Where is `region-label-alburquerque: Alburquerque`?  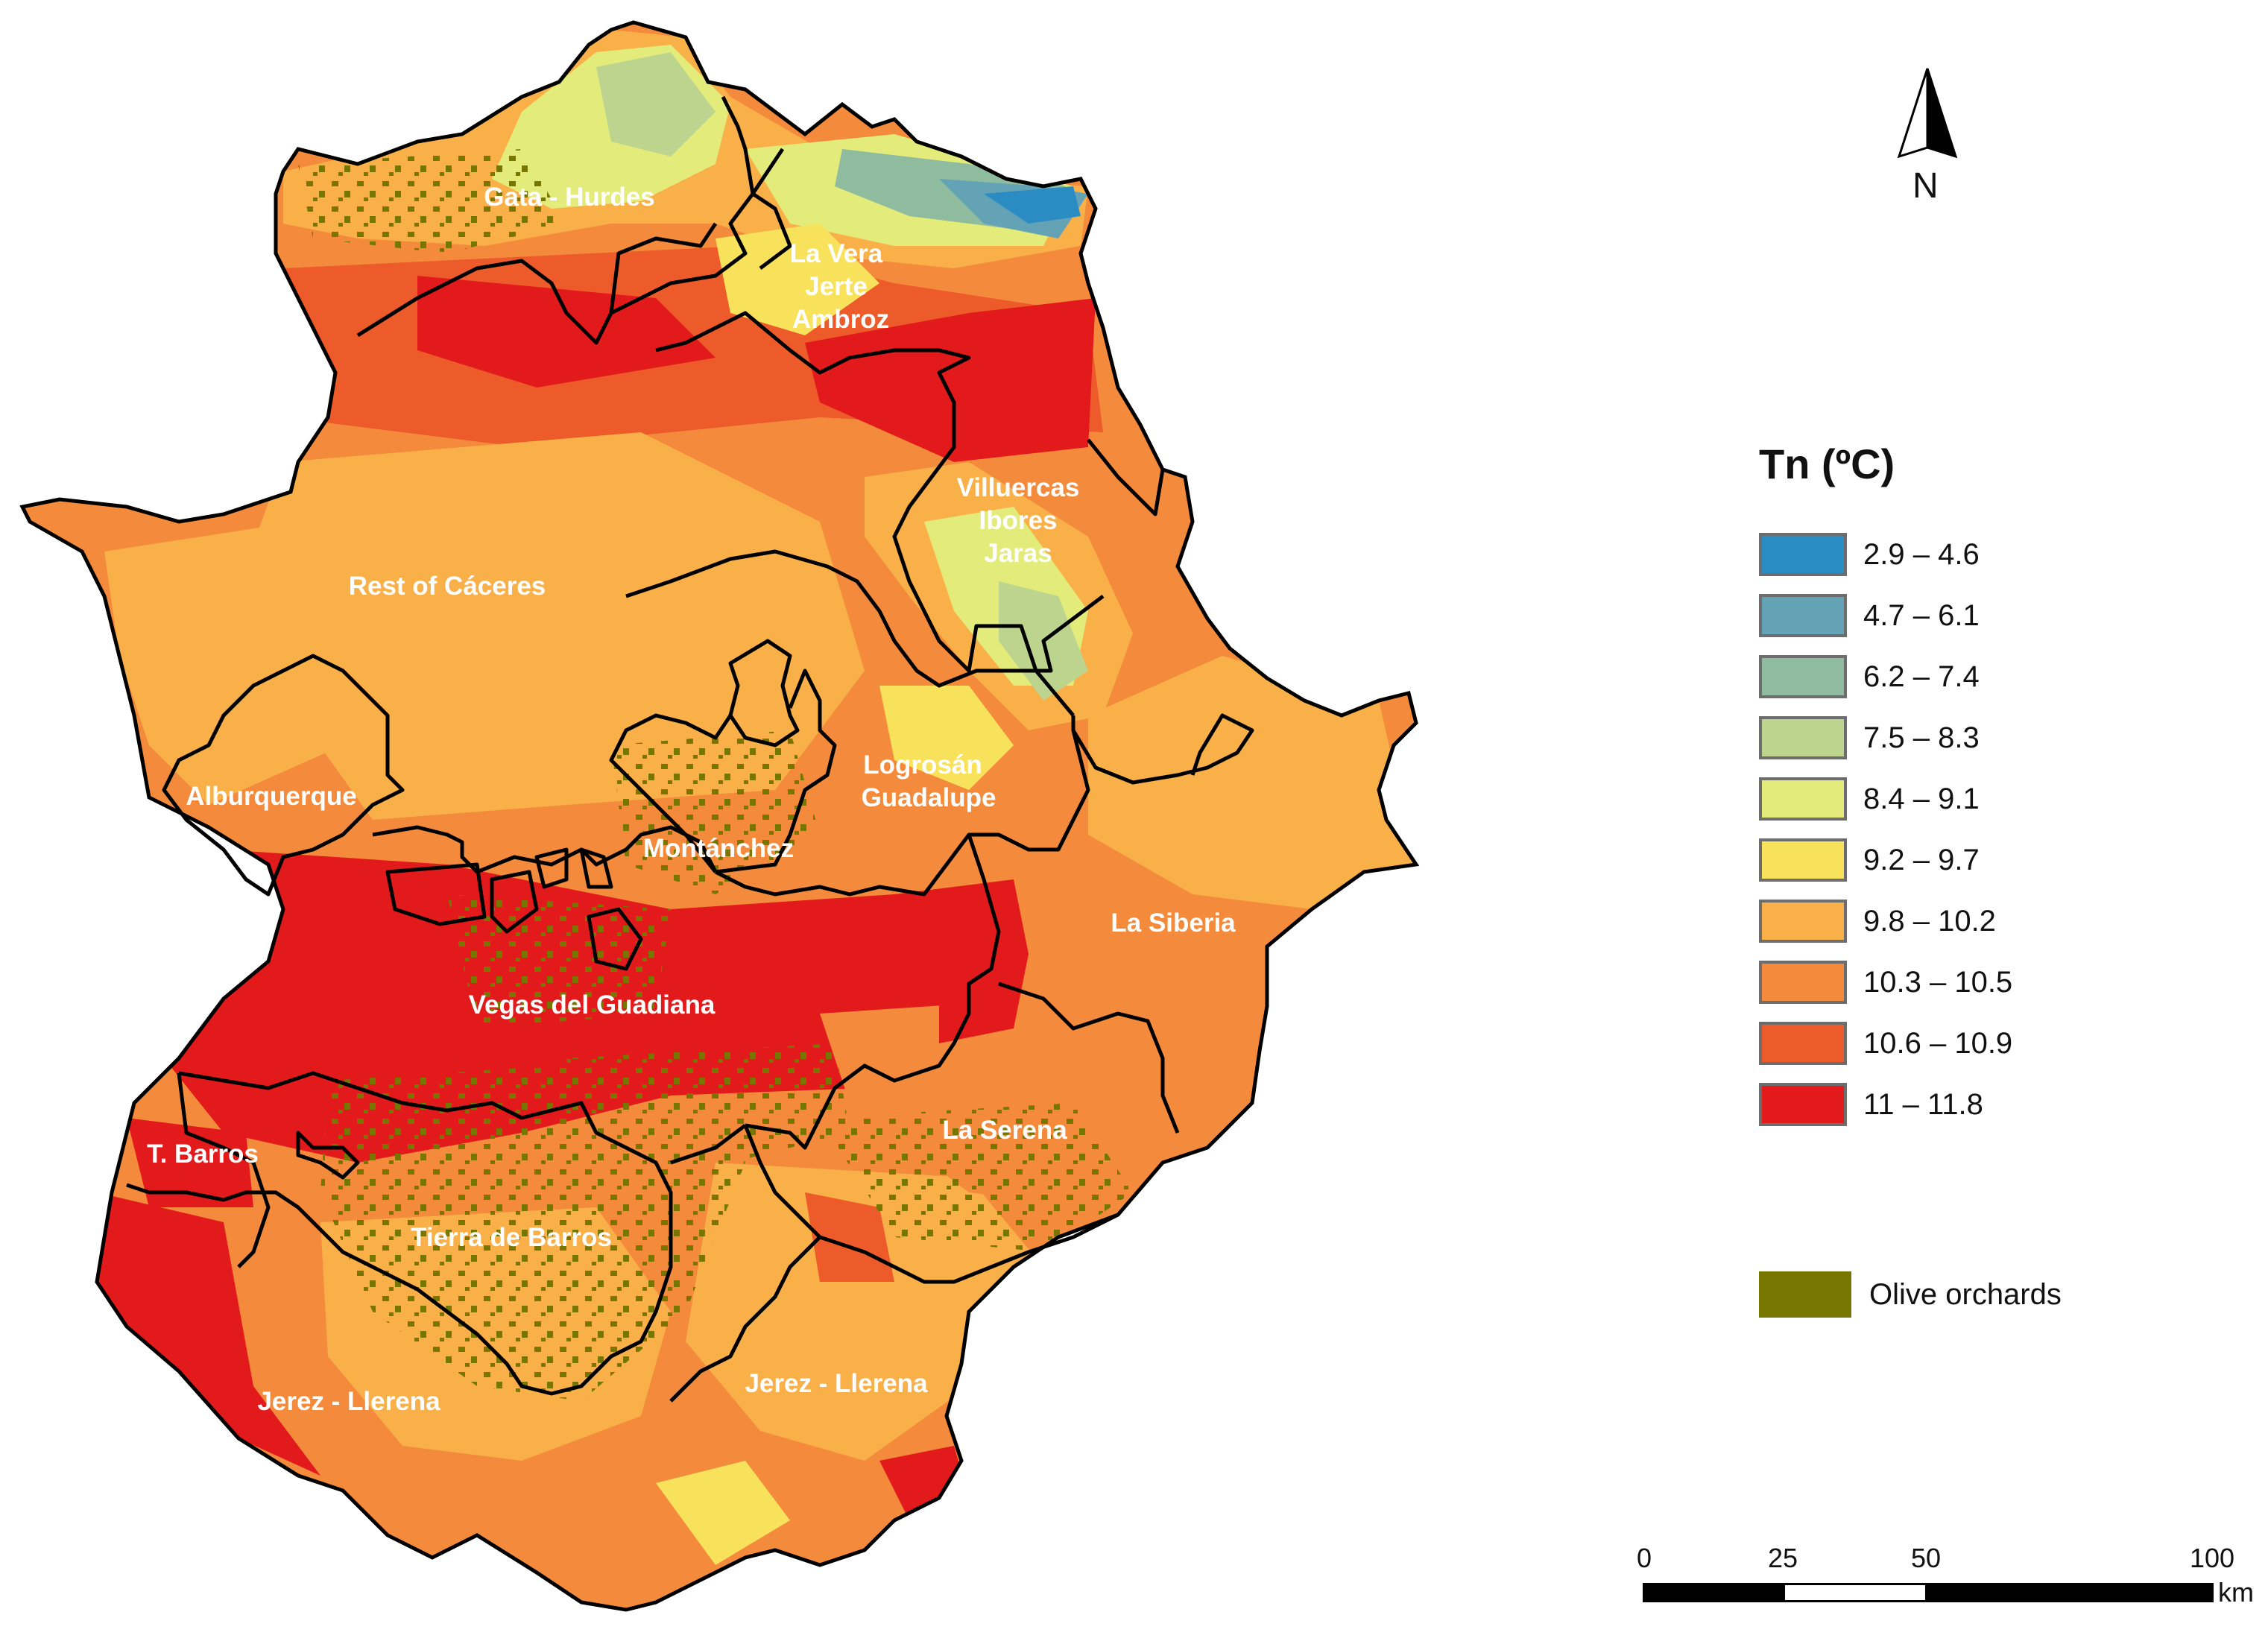
region-label-alburquerque: Alburquerque is located at coordinates (271, 796).